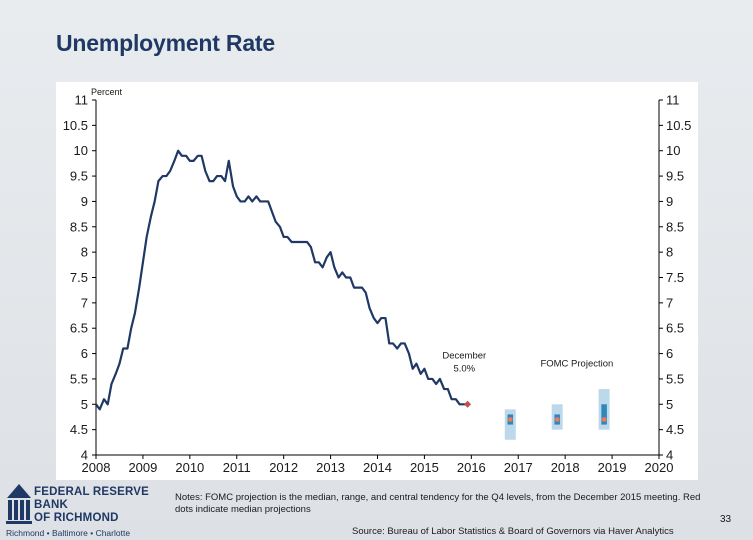 The height and width of the screenshot is (540, 753). What do you see at coordinates (673, 150) in the screenshot?
I see `y-tick-label-right: 10` at bounding box center [673, 150].